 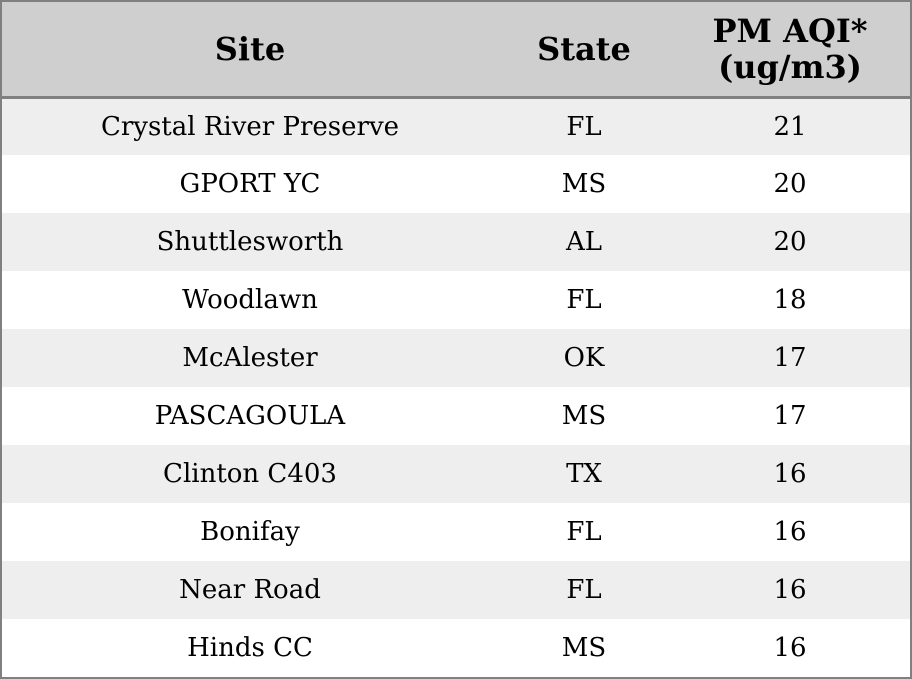 I want to click on cell-site: Shuttlesworth, so click(x=250, y=242).